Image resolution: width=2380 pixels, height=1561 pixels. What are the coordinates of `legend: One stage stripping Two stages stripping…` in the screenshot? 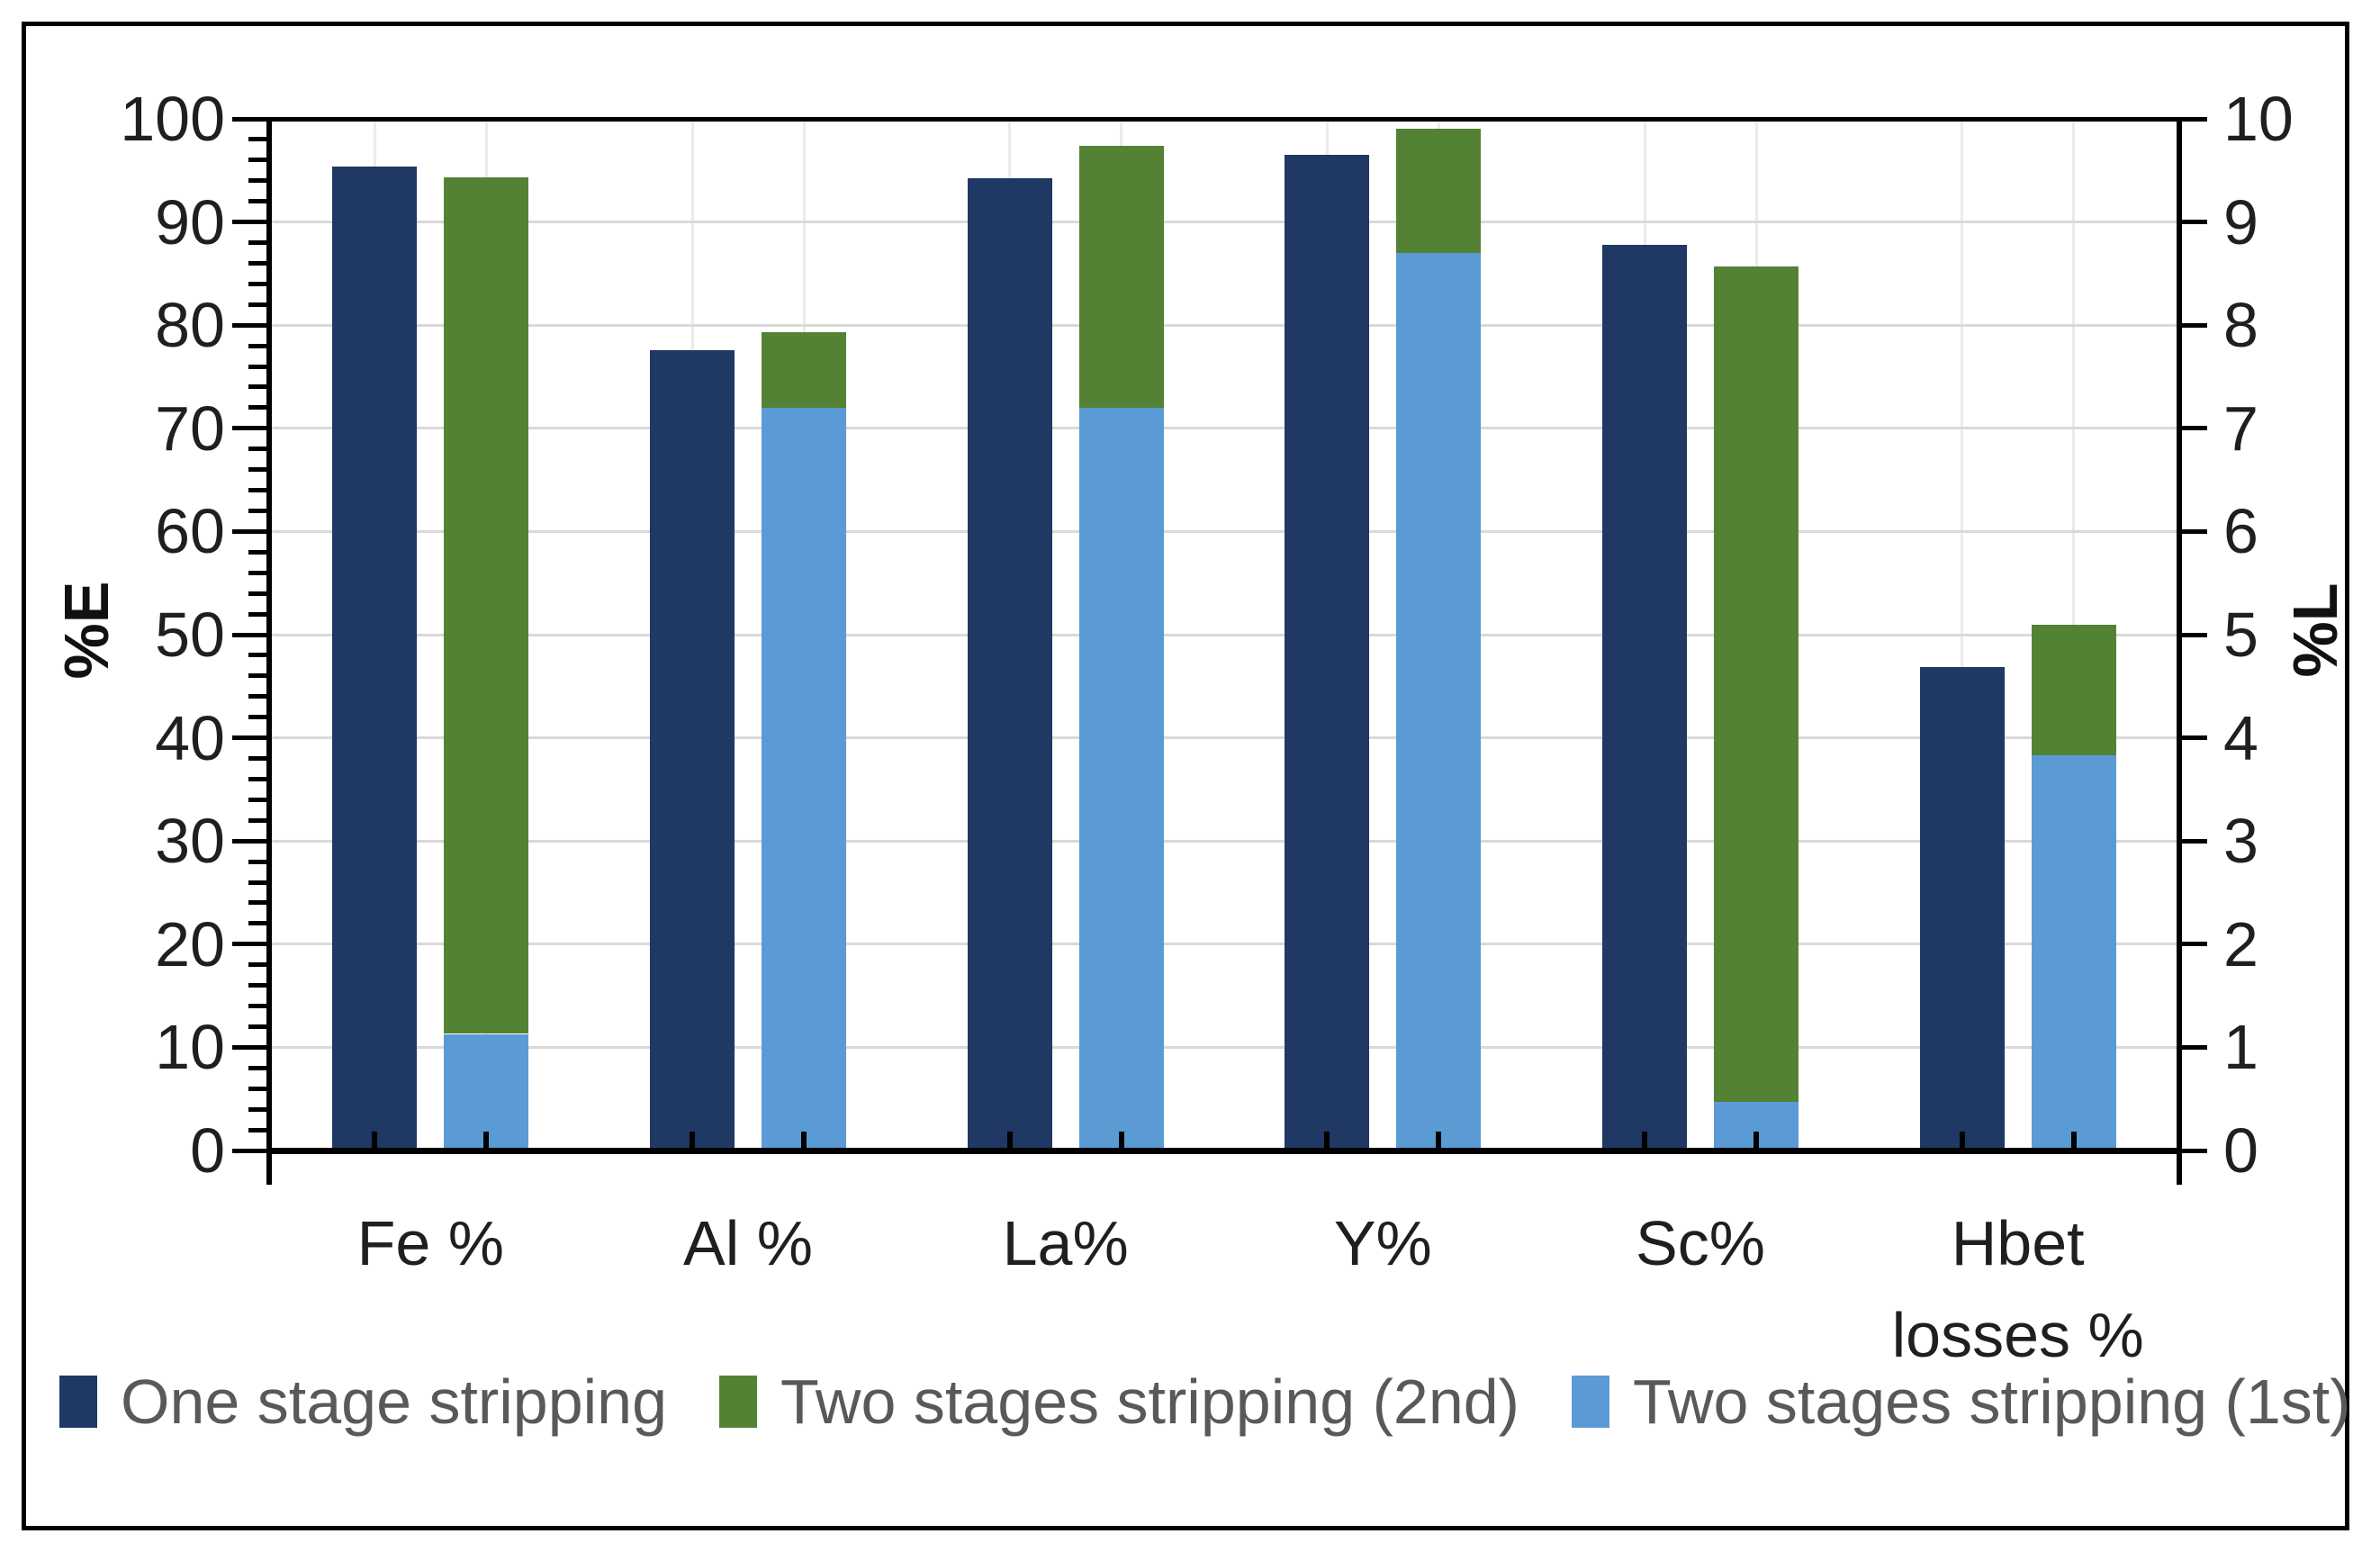 It's located at (1205, 1401).